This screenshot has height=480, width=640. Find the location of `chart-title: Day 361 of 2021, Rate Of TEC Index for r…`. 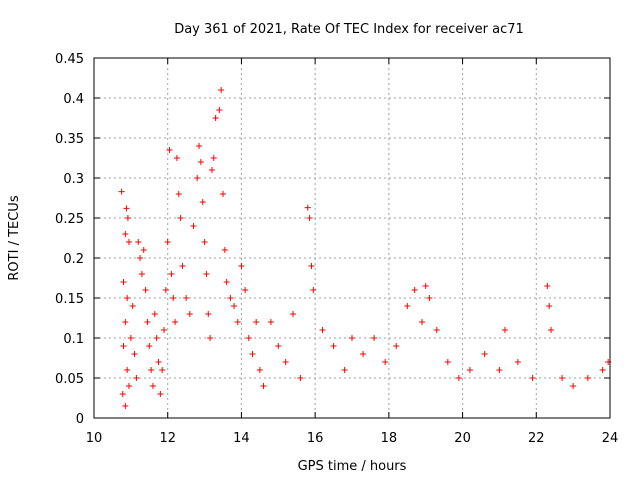

chart-title: Day 361 of 2021, Rate Of TEC Index for r… is located at coordinates (349, 29).